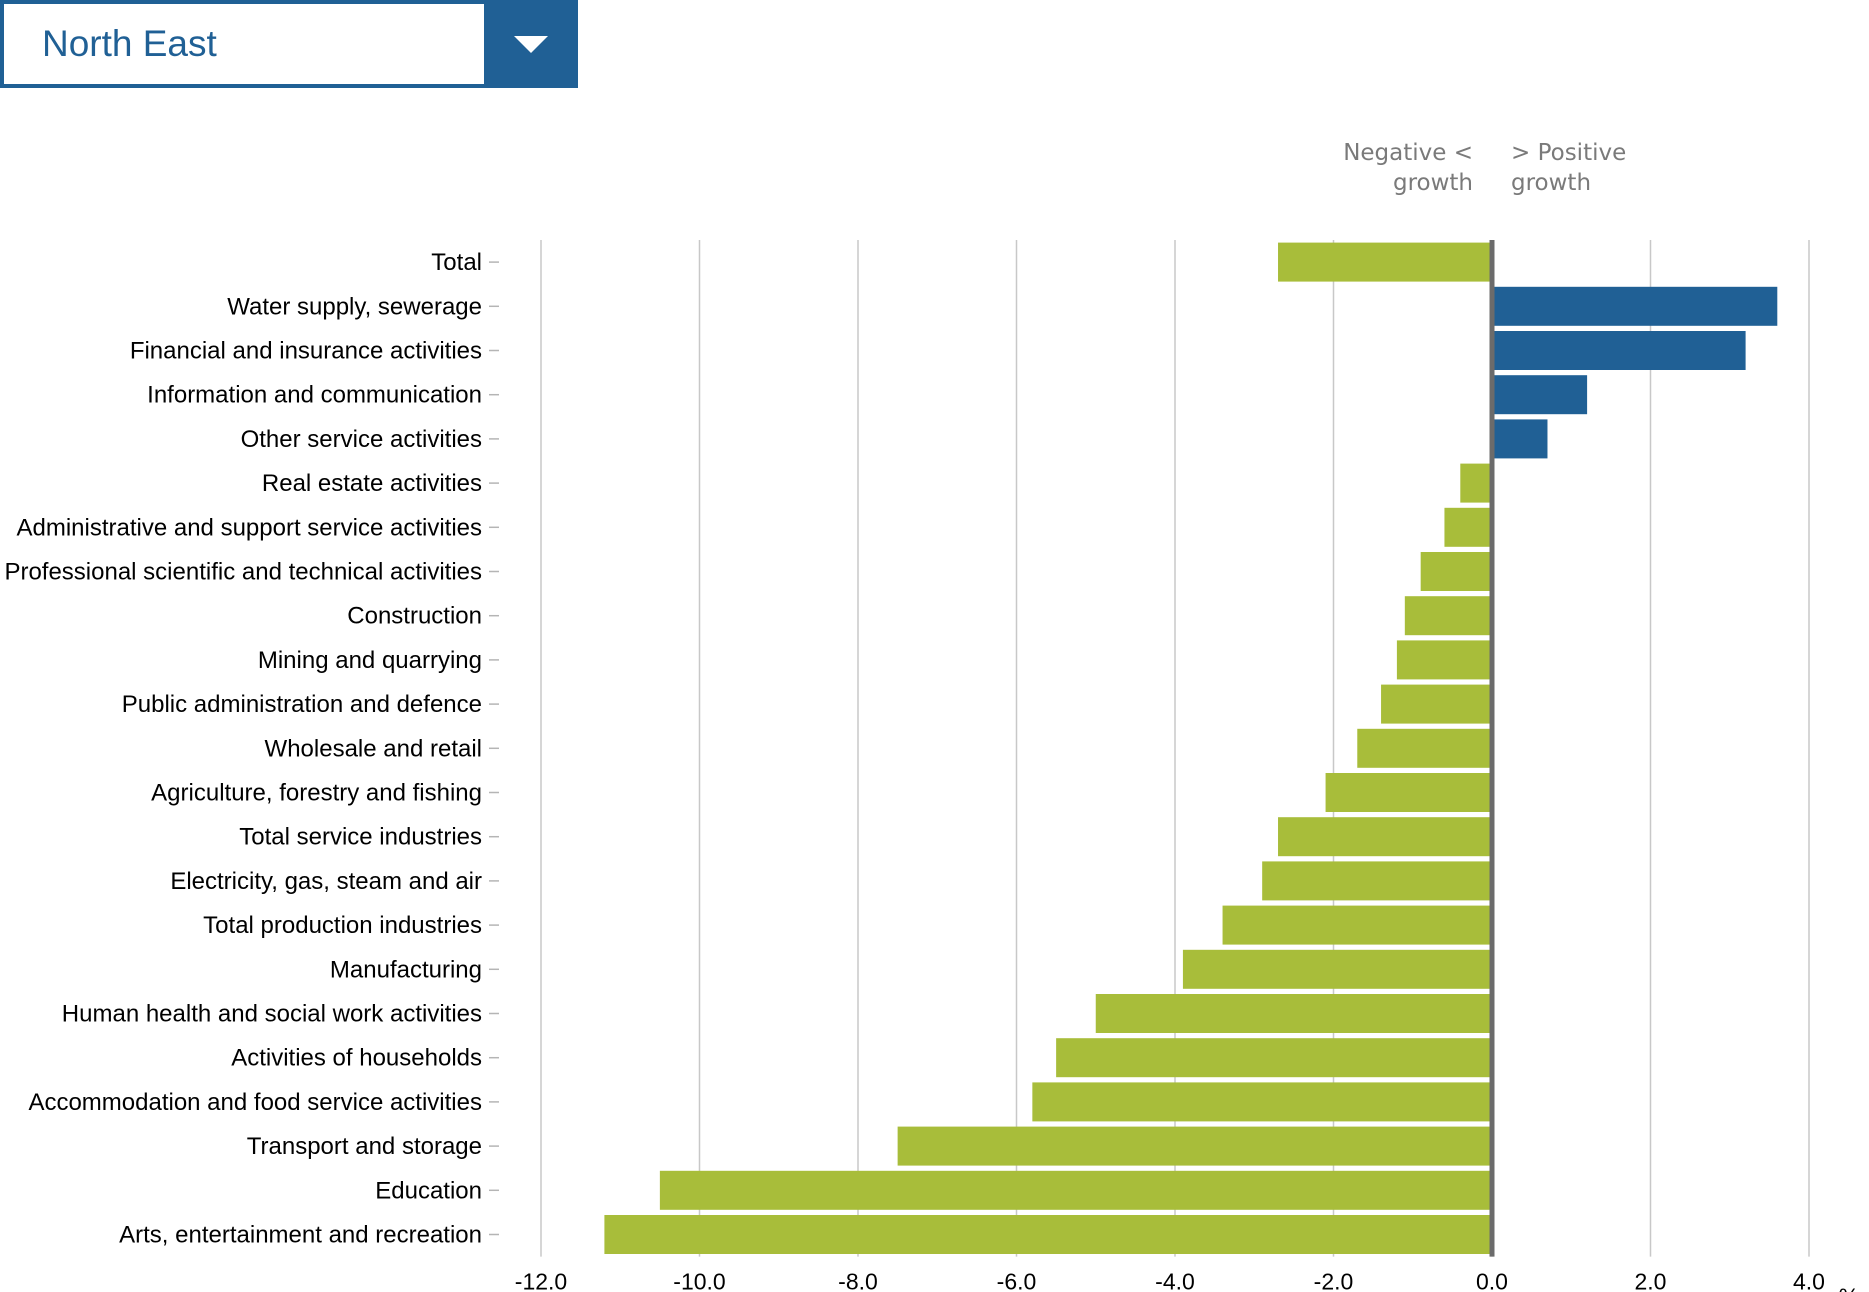 The width and height of the screenshot is (1869, 1292). Describe the element at coordinates (342, 925) in the screenshot. I see `category-label: Total production industries` at that location.